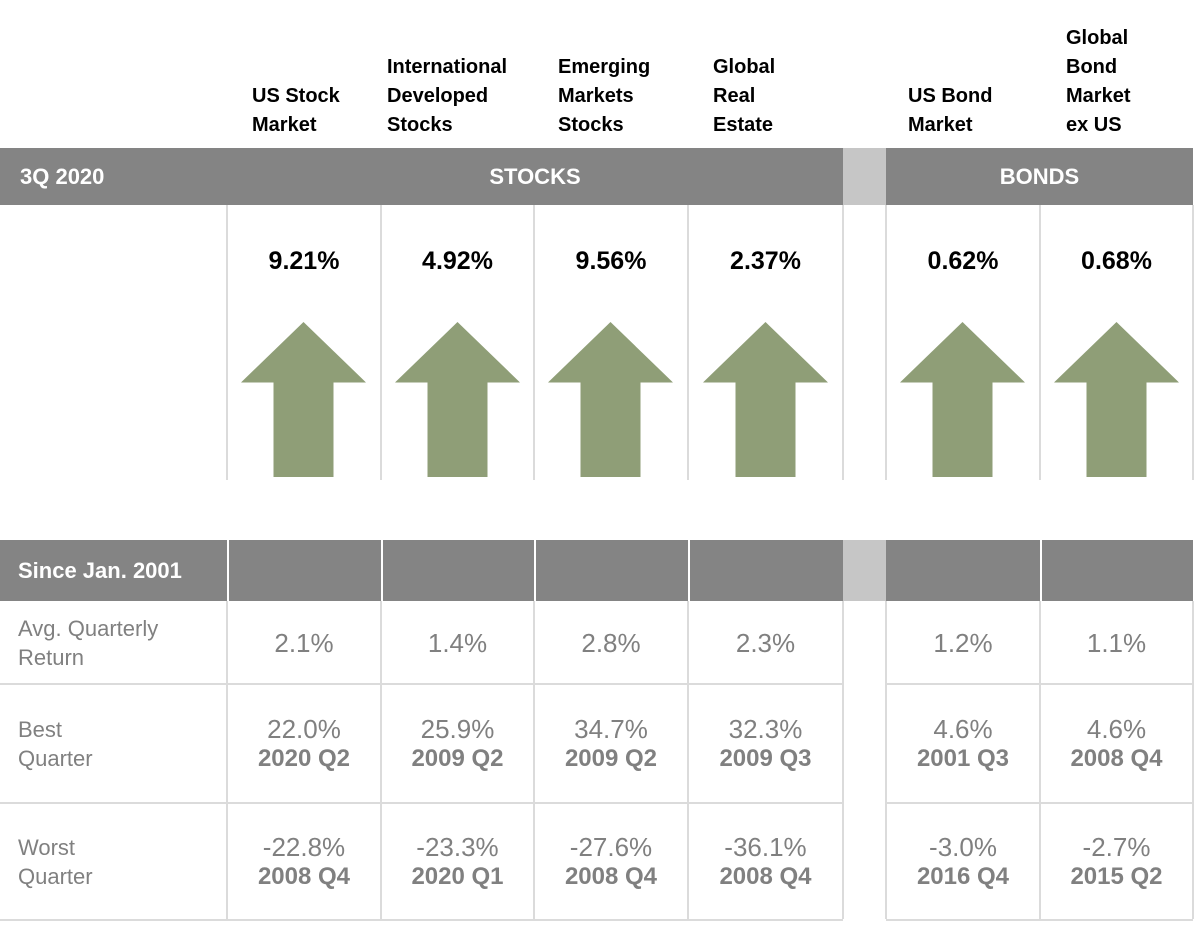 The image size is (1200, 935). Describe the element at coordinates (421, 176) in the screenshot. I see `period-banner-stocks-segment` at that location.